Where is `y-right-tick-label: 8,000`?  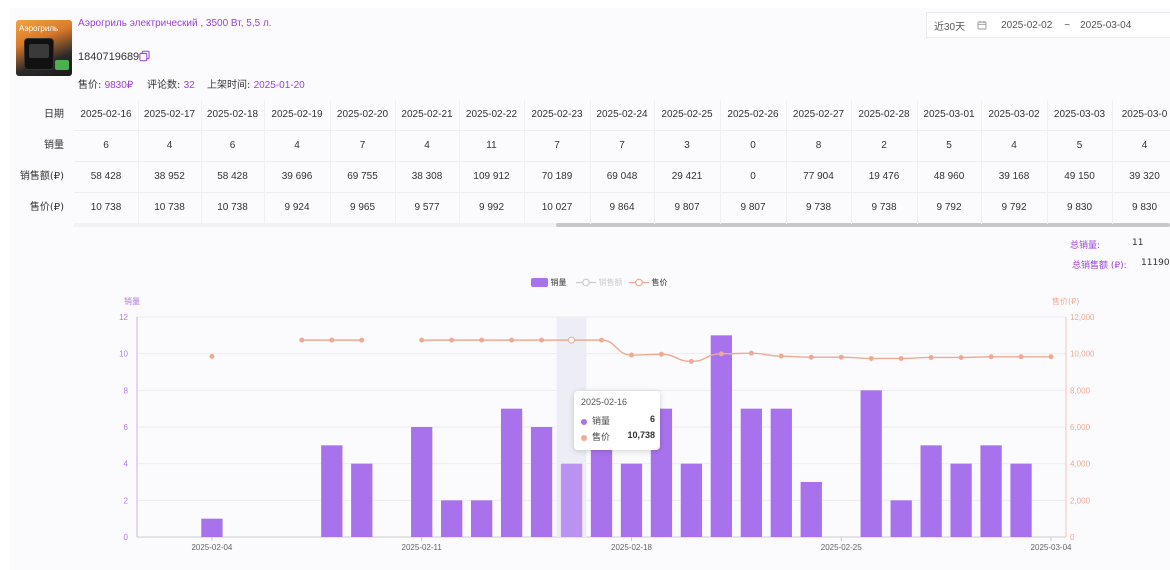 y-right-tick-label: 8,000 is located at coordinates (1080, 390).